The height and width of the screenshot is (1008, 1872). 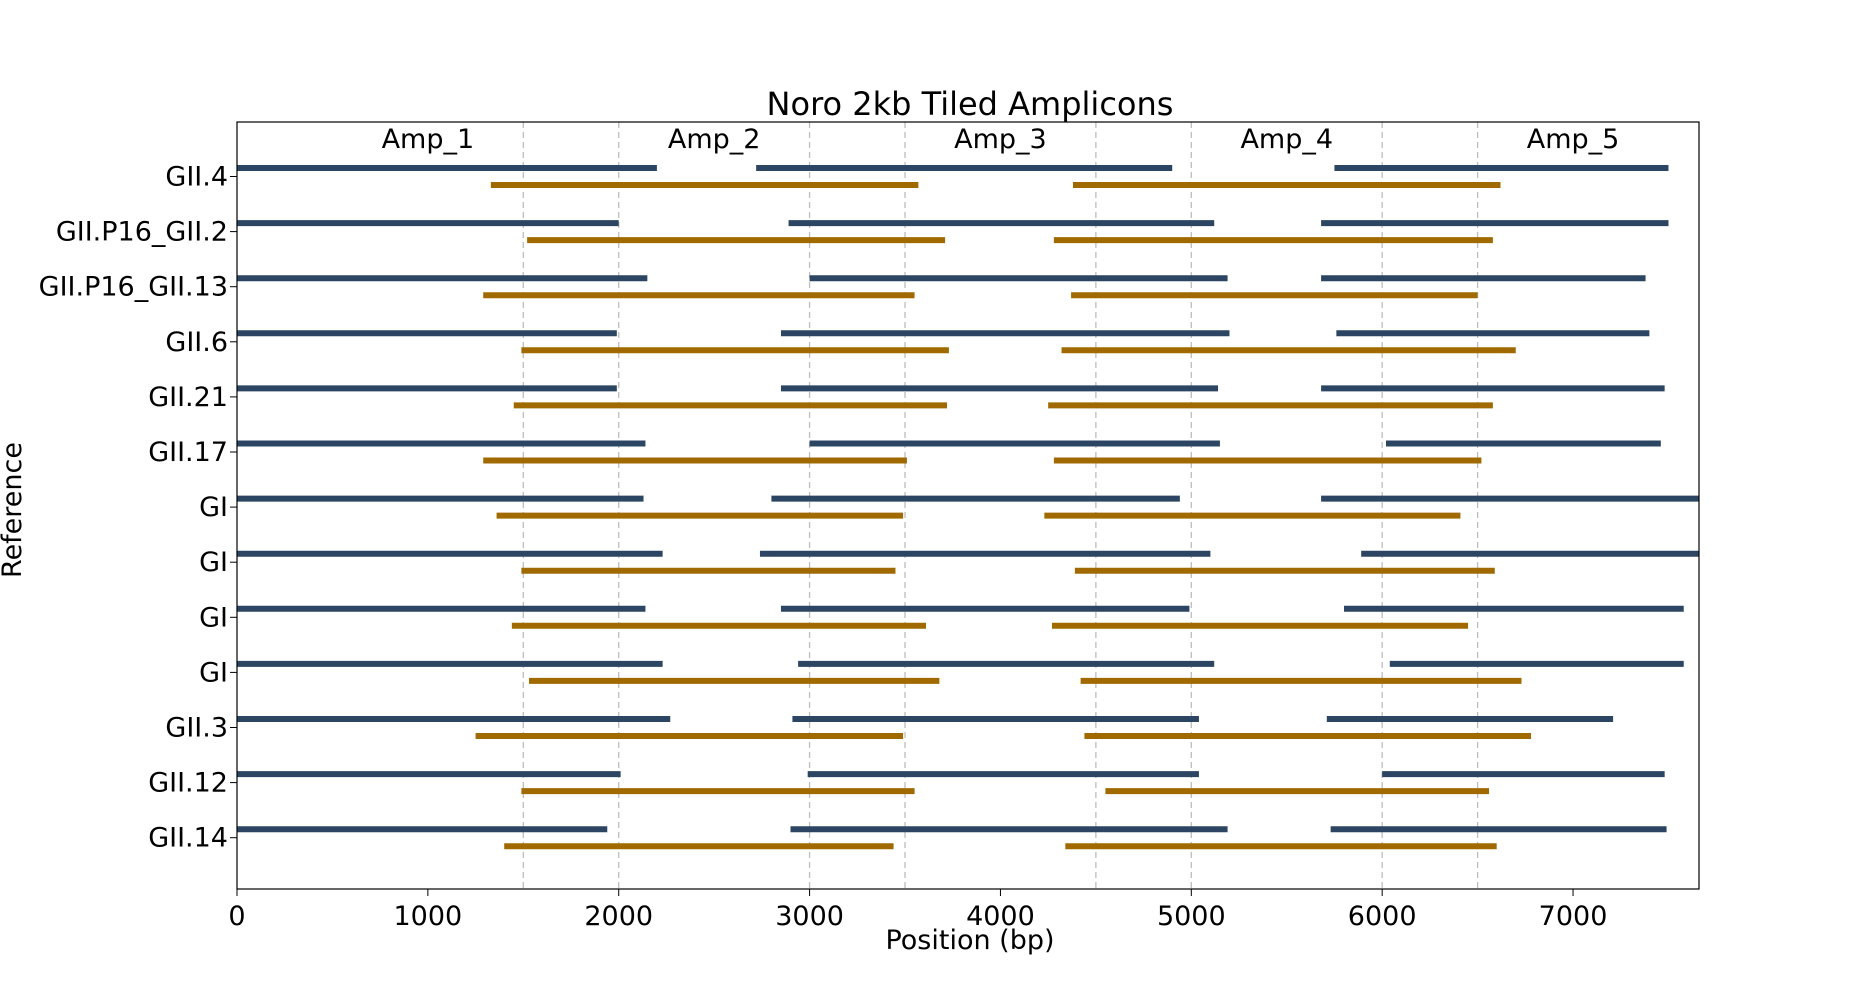 I want to click on y-tick-label: GII.12, so click(x=188, y=783).